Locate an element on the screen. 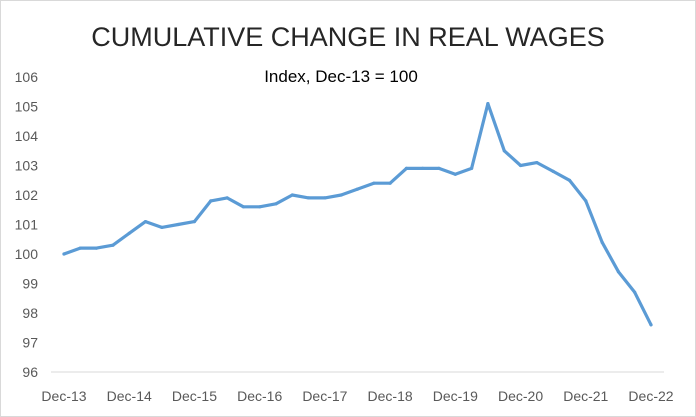 The image size is (696, 417). x-tick-label: Dec-20 is located at coordinates (520, 396).